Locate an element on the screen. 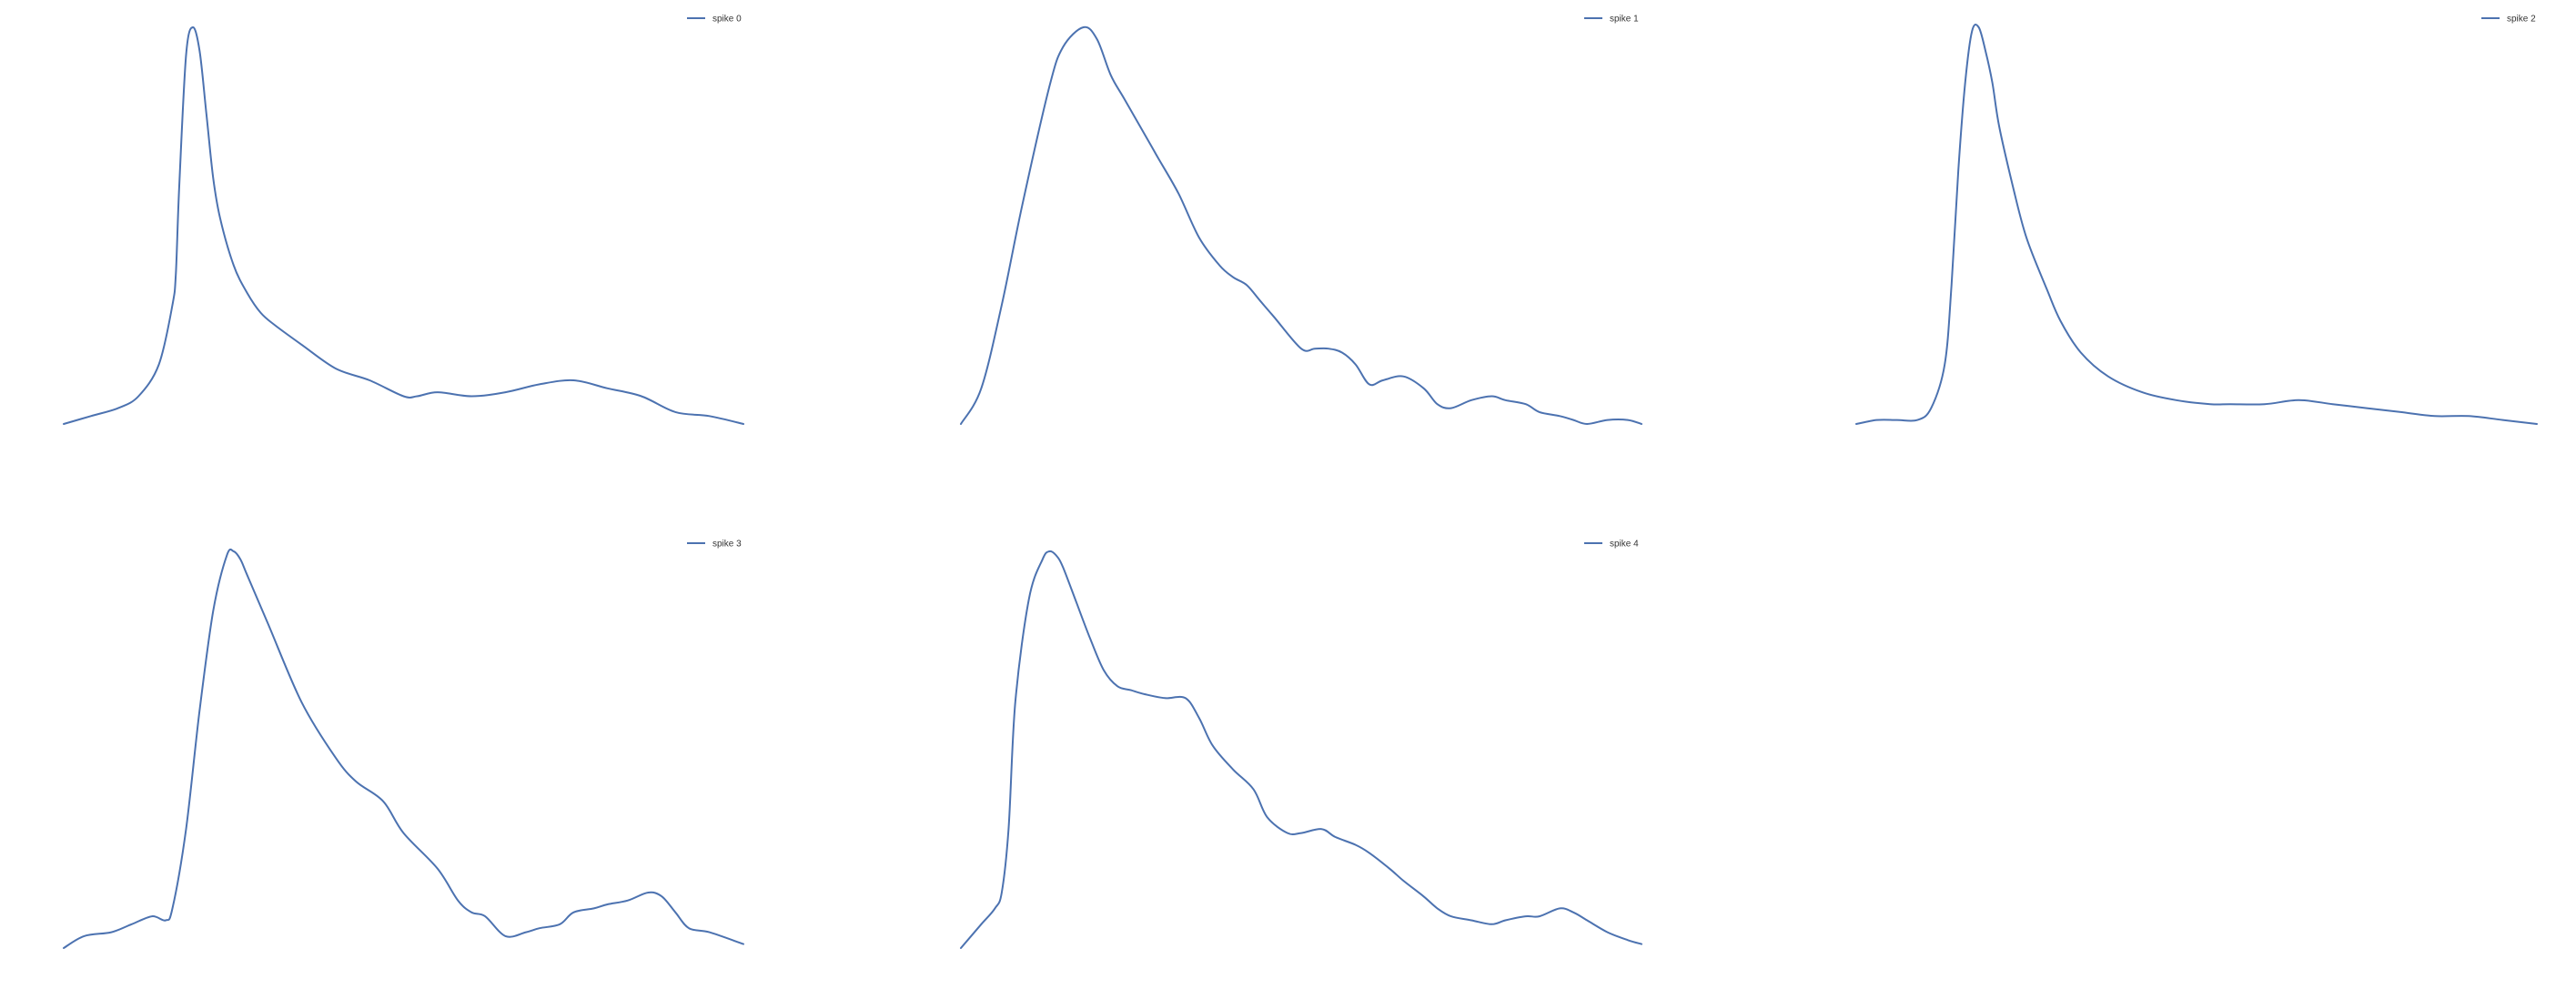 The width and height of the screenshot is (2576, 989). legend-label: spike 1 is located at coordinates (1624, 20).